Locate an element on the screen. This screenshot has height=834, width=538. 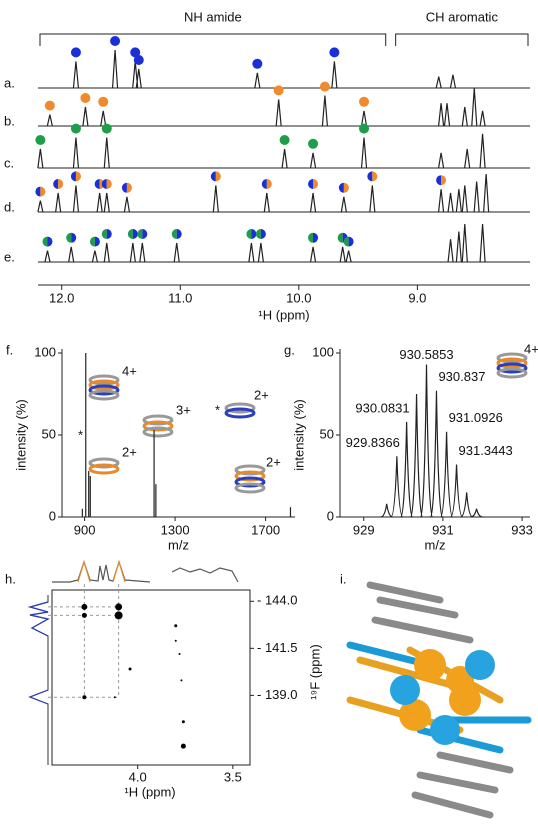
x-axis-label: ¹H (ppm) is located at coordinates (283, 314).